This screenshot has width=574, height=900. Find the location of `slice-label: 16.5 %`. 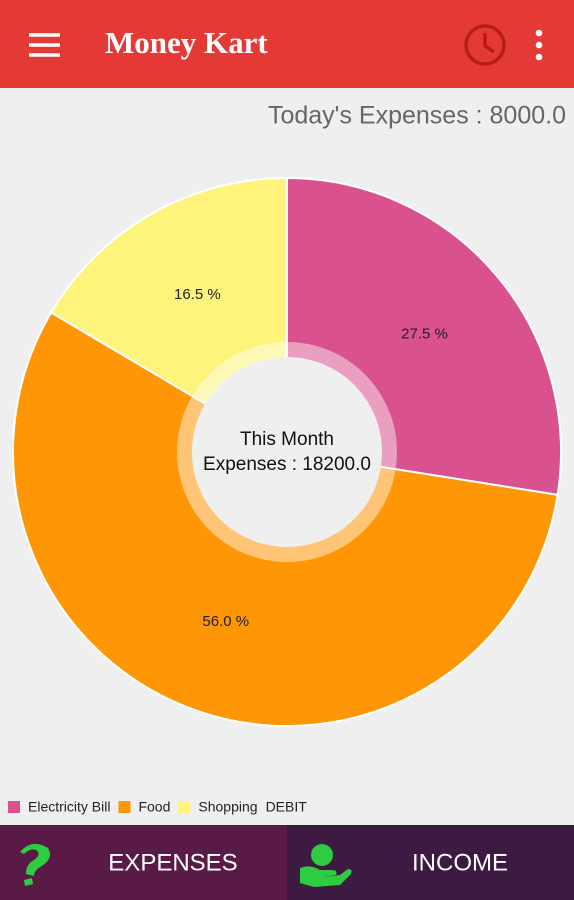

slice-label: 16.5 % is located at coordinates (197, 294).